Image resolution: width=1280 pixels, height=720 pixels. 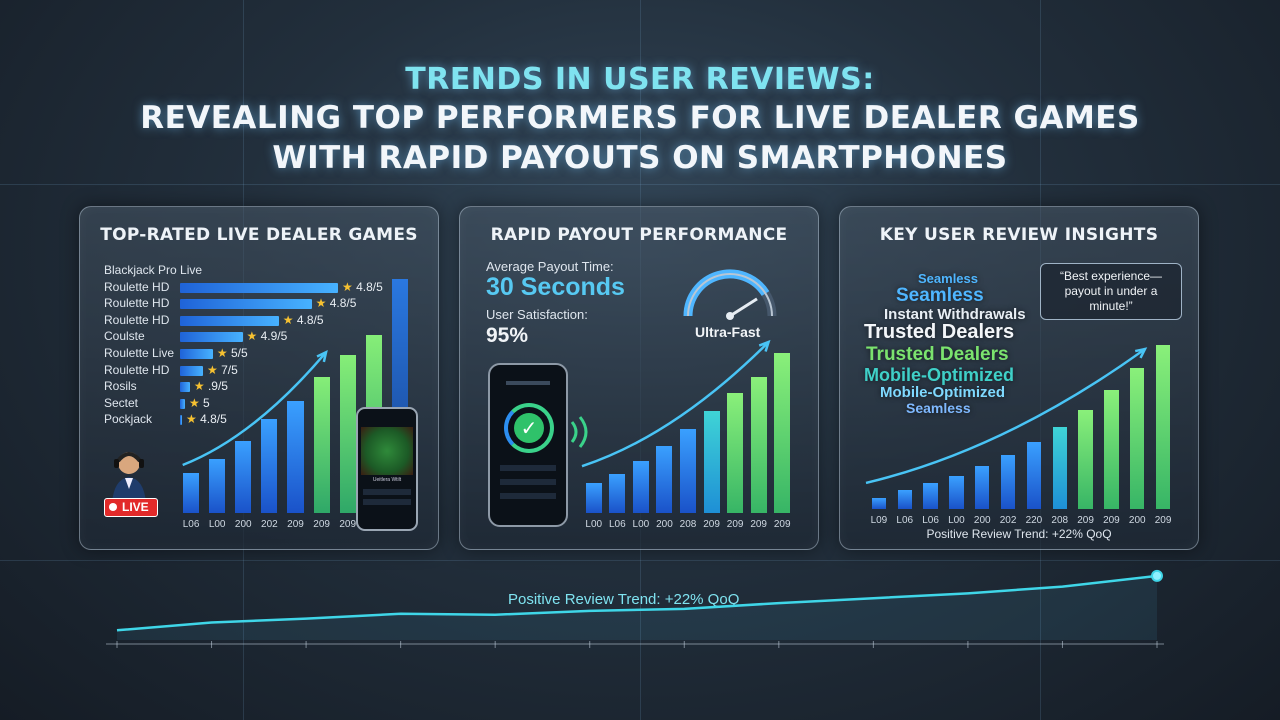 What do you see at coordinates (387, 480) in the screenshot?
I see `phone-text: Ueitlera Wtilt` at bounding box center [387, 480].